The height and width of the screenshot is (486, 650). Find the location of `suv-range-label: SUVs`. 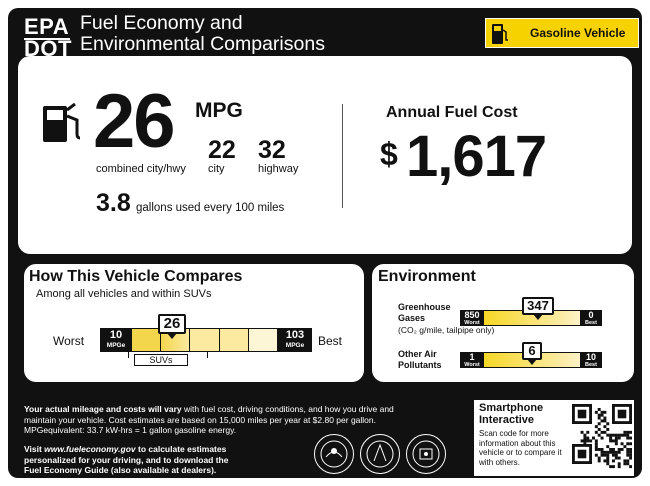

suv-range-label: SUVs is located at coordinates (161, 360).